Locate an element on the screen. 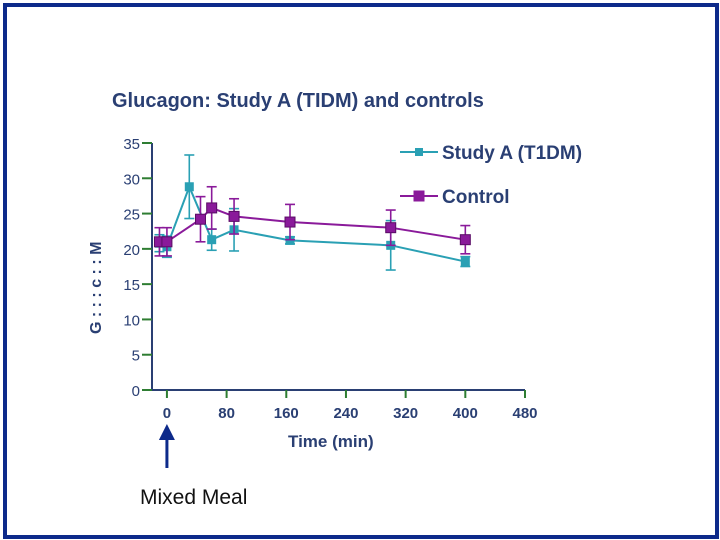 This screenshot has height=540, width=720. y-tick-label: 25 is located at coordinates (131, 215).